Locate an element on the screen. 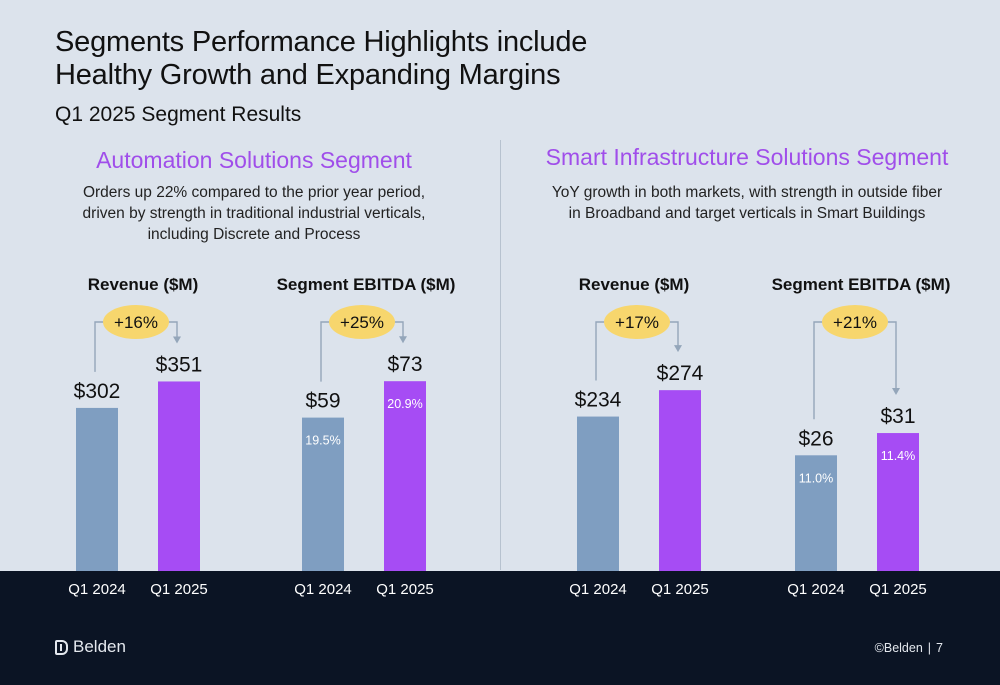  bar-value-label: $73 is located at coordinates (404, 364).